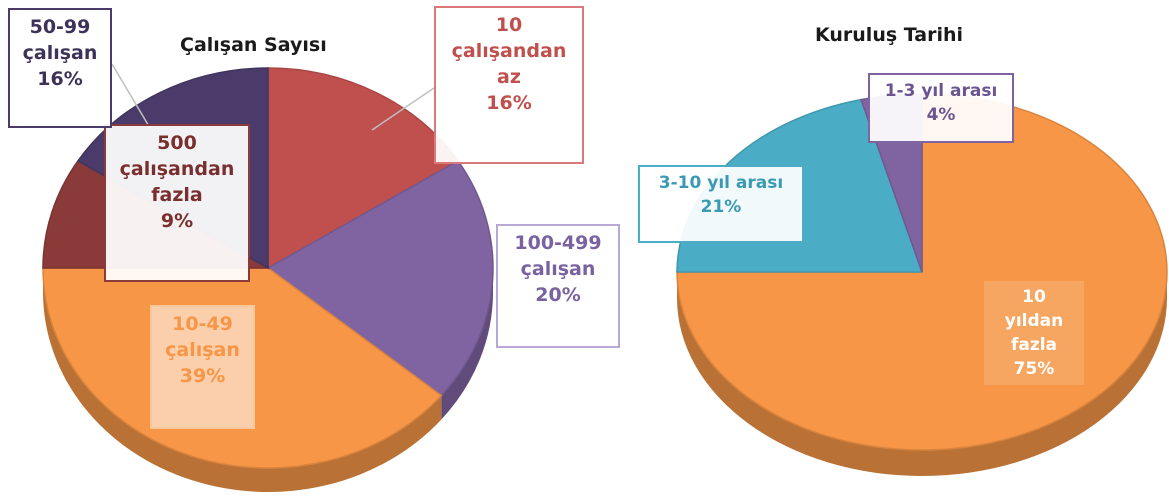 Image resolution: width=1169 pixels, height=497 pixels. I want to click on label-10-49-employees: 10-49 çalışan 39%, so click(202, 367).